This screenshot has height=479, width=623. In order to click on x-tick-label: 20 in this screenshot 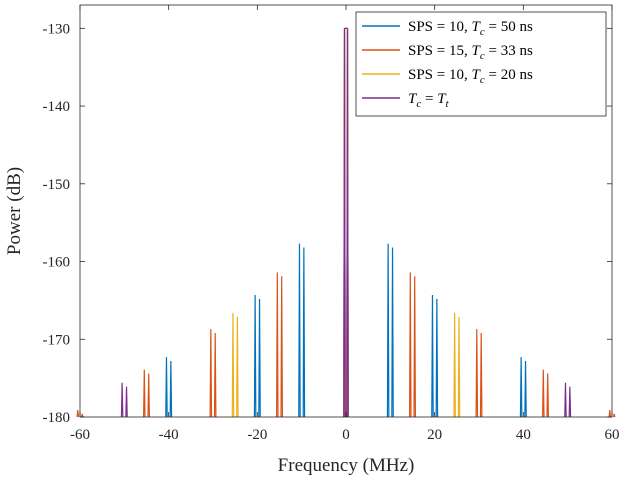, I will do `click(434, 435)`.